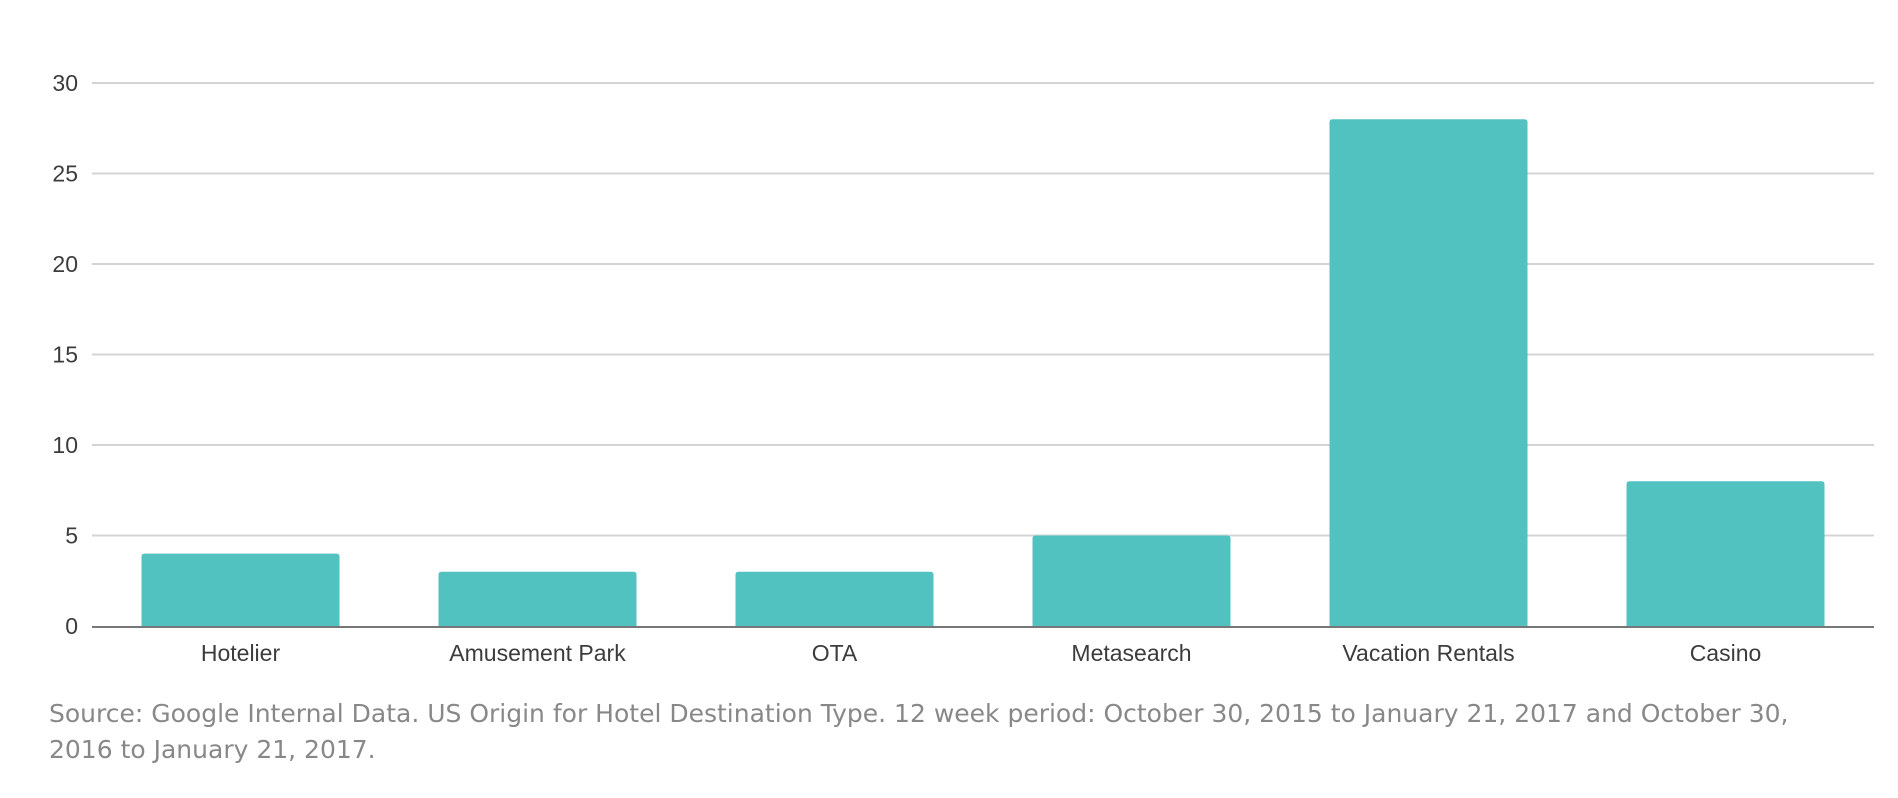 The image size is (1898, 798). What do you see at coordinates (241, 653) in the screenshot?
I see `x-tick-label: Hotelier` at bounding box center [241, 653].